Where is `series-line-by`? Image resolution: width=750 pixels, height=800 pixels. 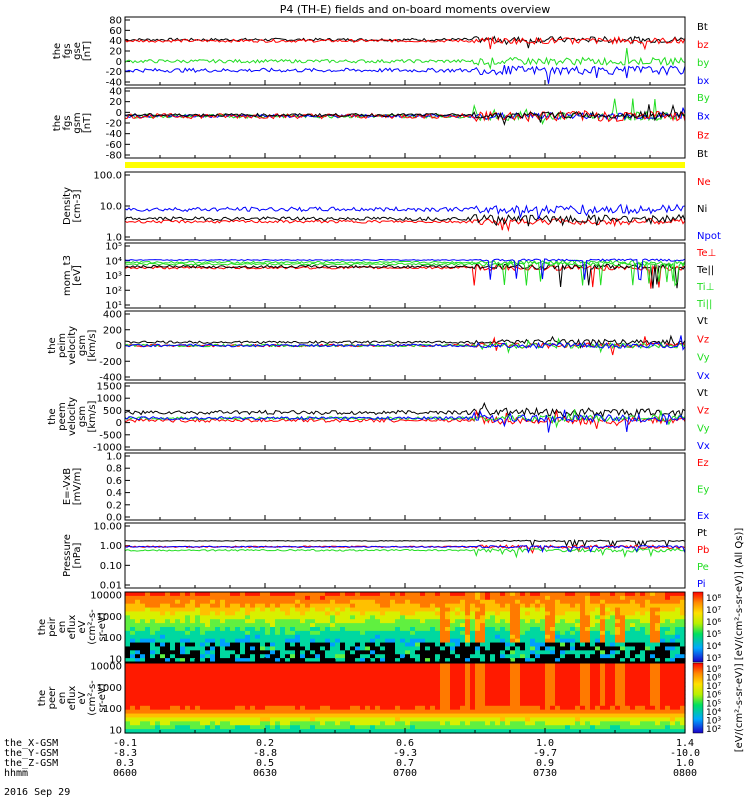
series-line-by is located at coordinates (405, 59).